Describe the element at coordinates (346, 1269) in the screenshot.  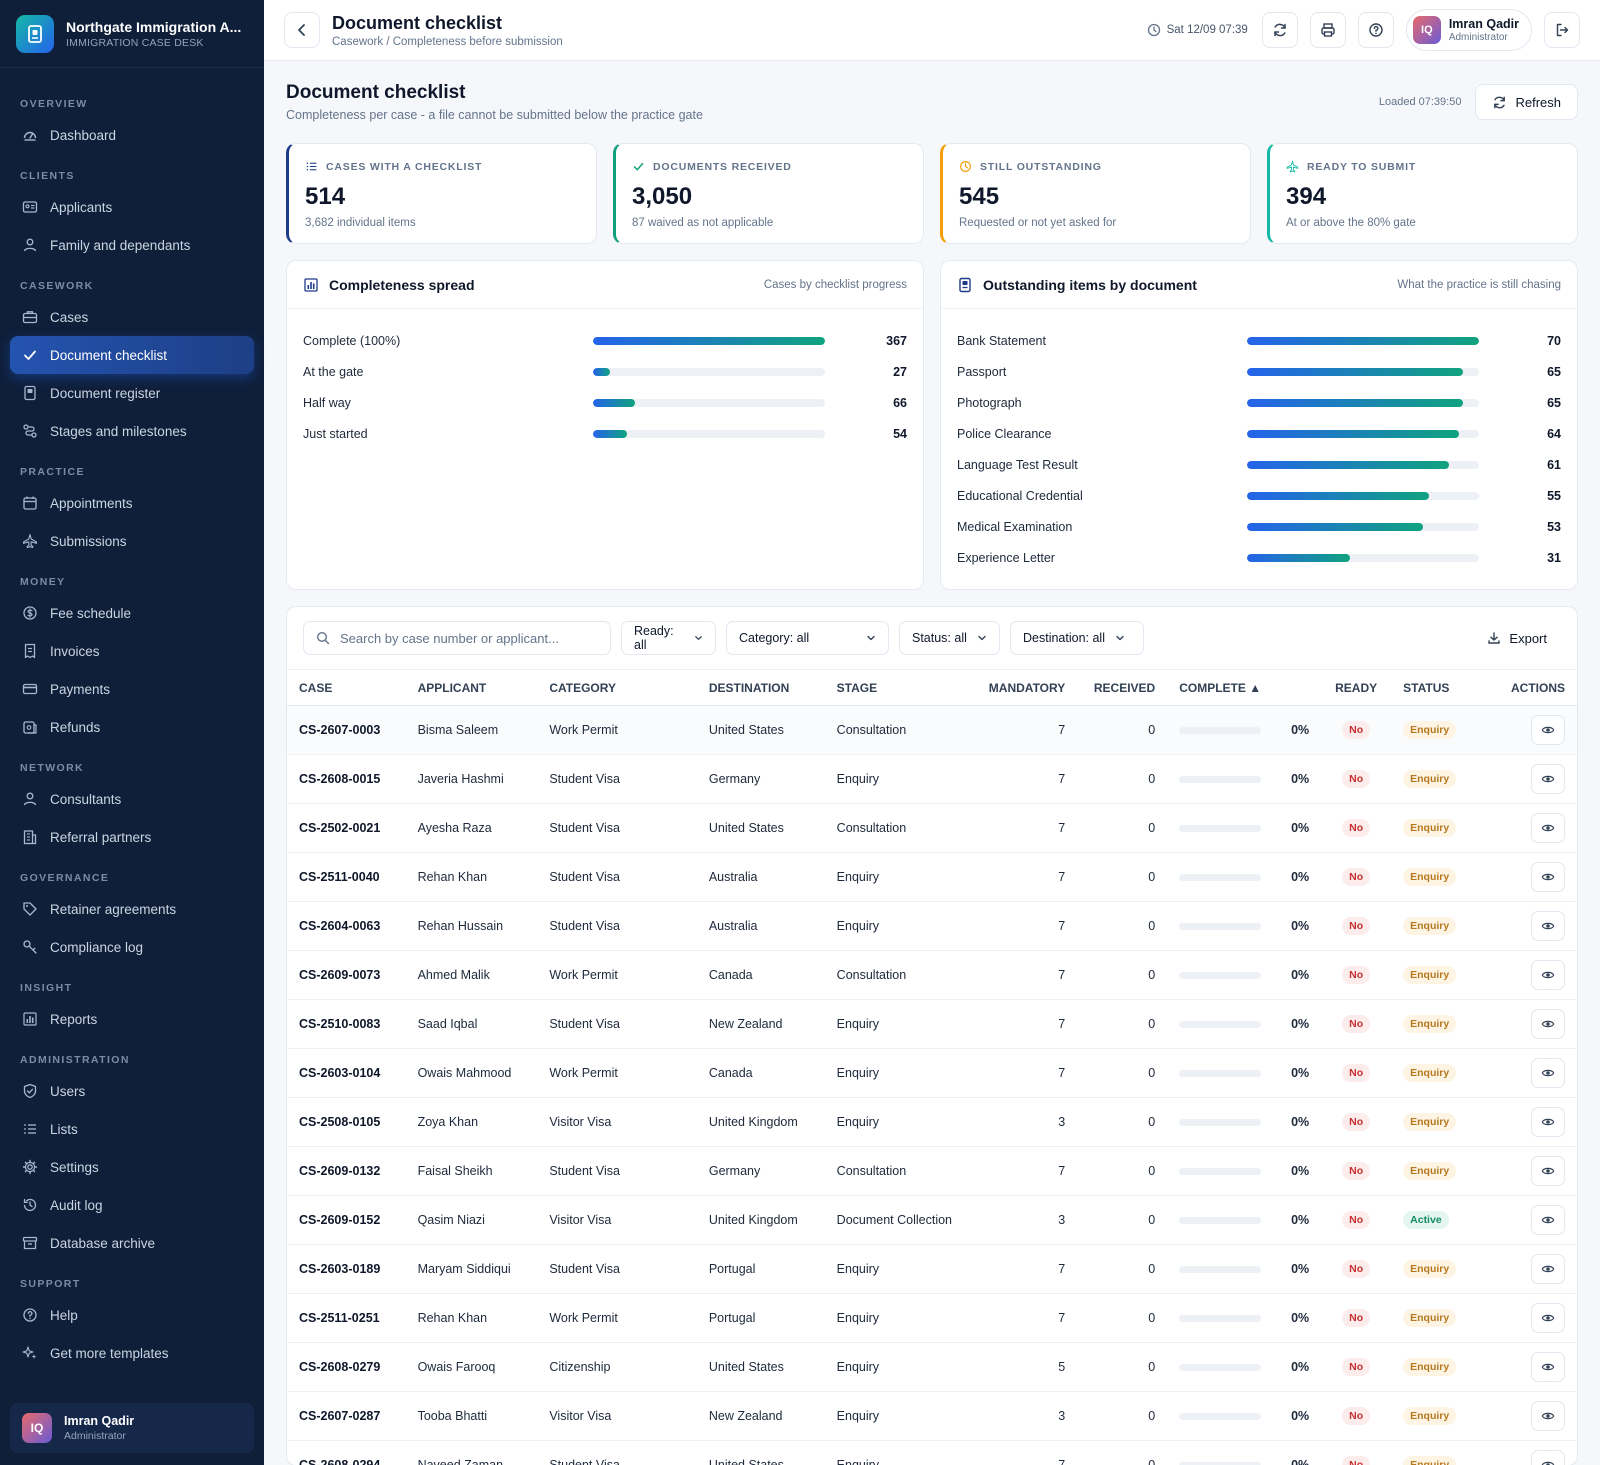
I see `cell-case: CS-2603-0189` at that location.